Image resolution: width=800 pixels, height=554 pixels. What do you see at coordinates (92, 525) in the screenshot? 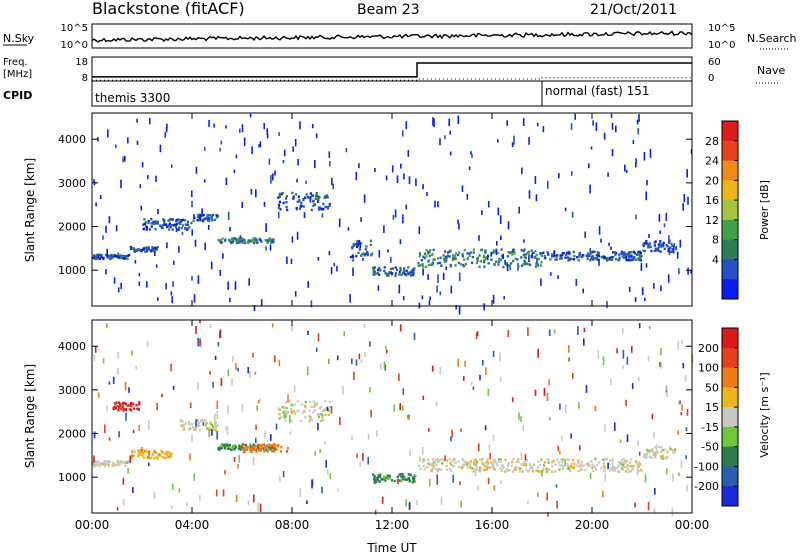
I see `x-tick-label: 00:00` at bounding box center [92, 525].